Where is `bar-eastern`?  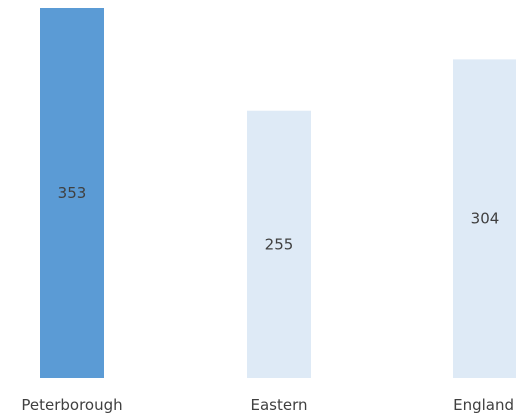
bar-eastern is located at coordinates (279, 244).